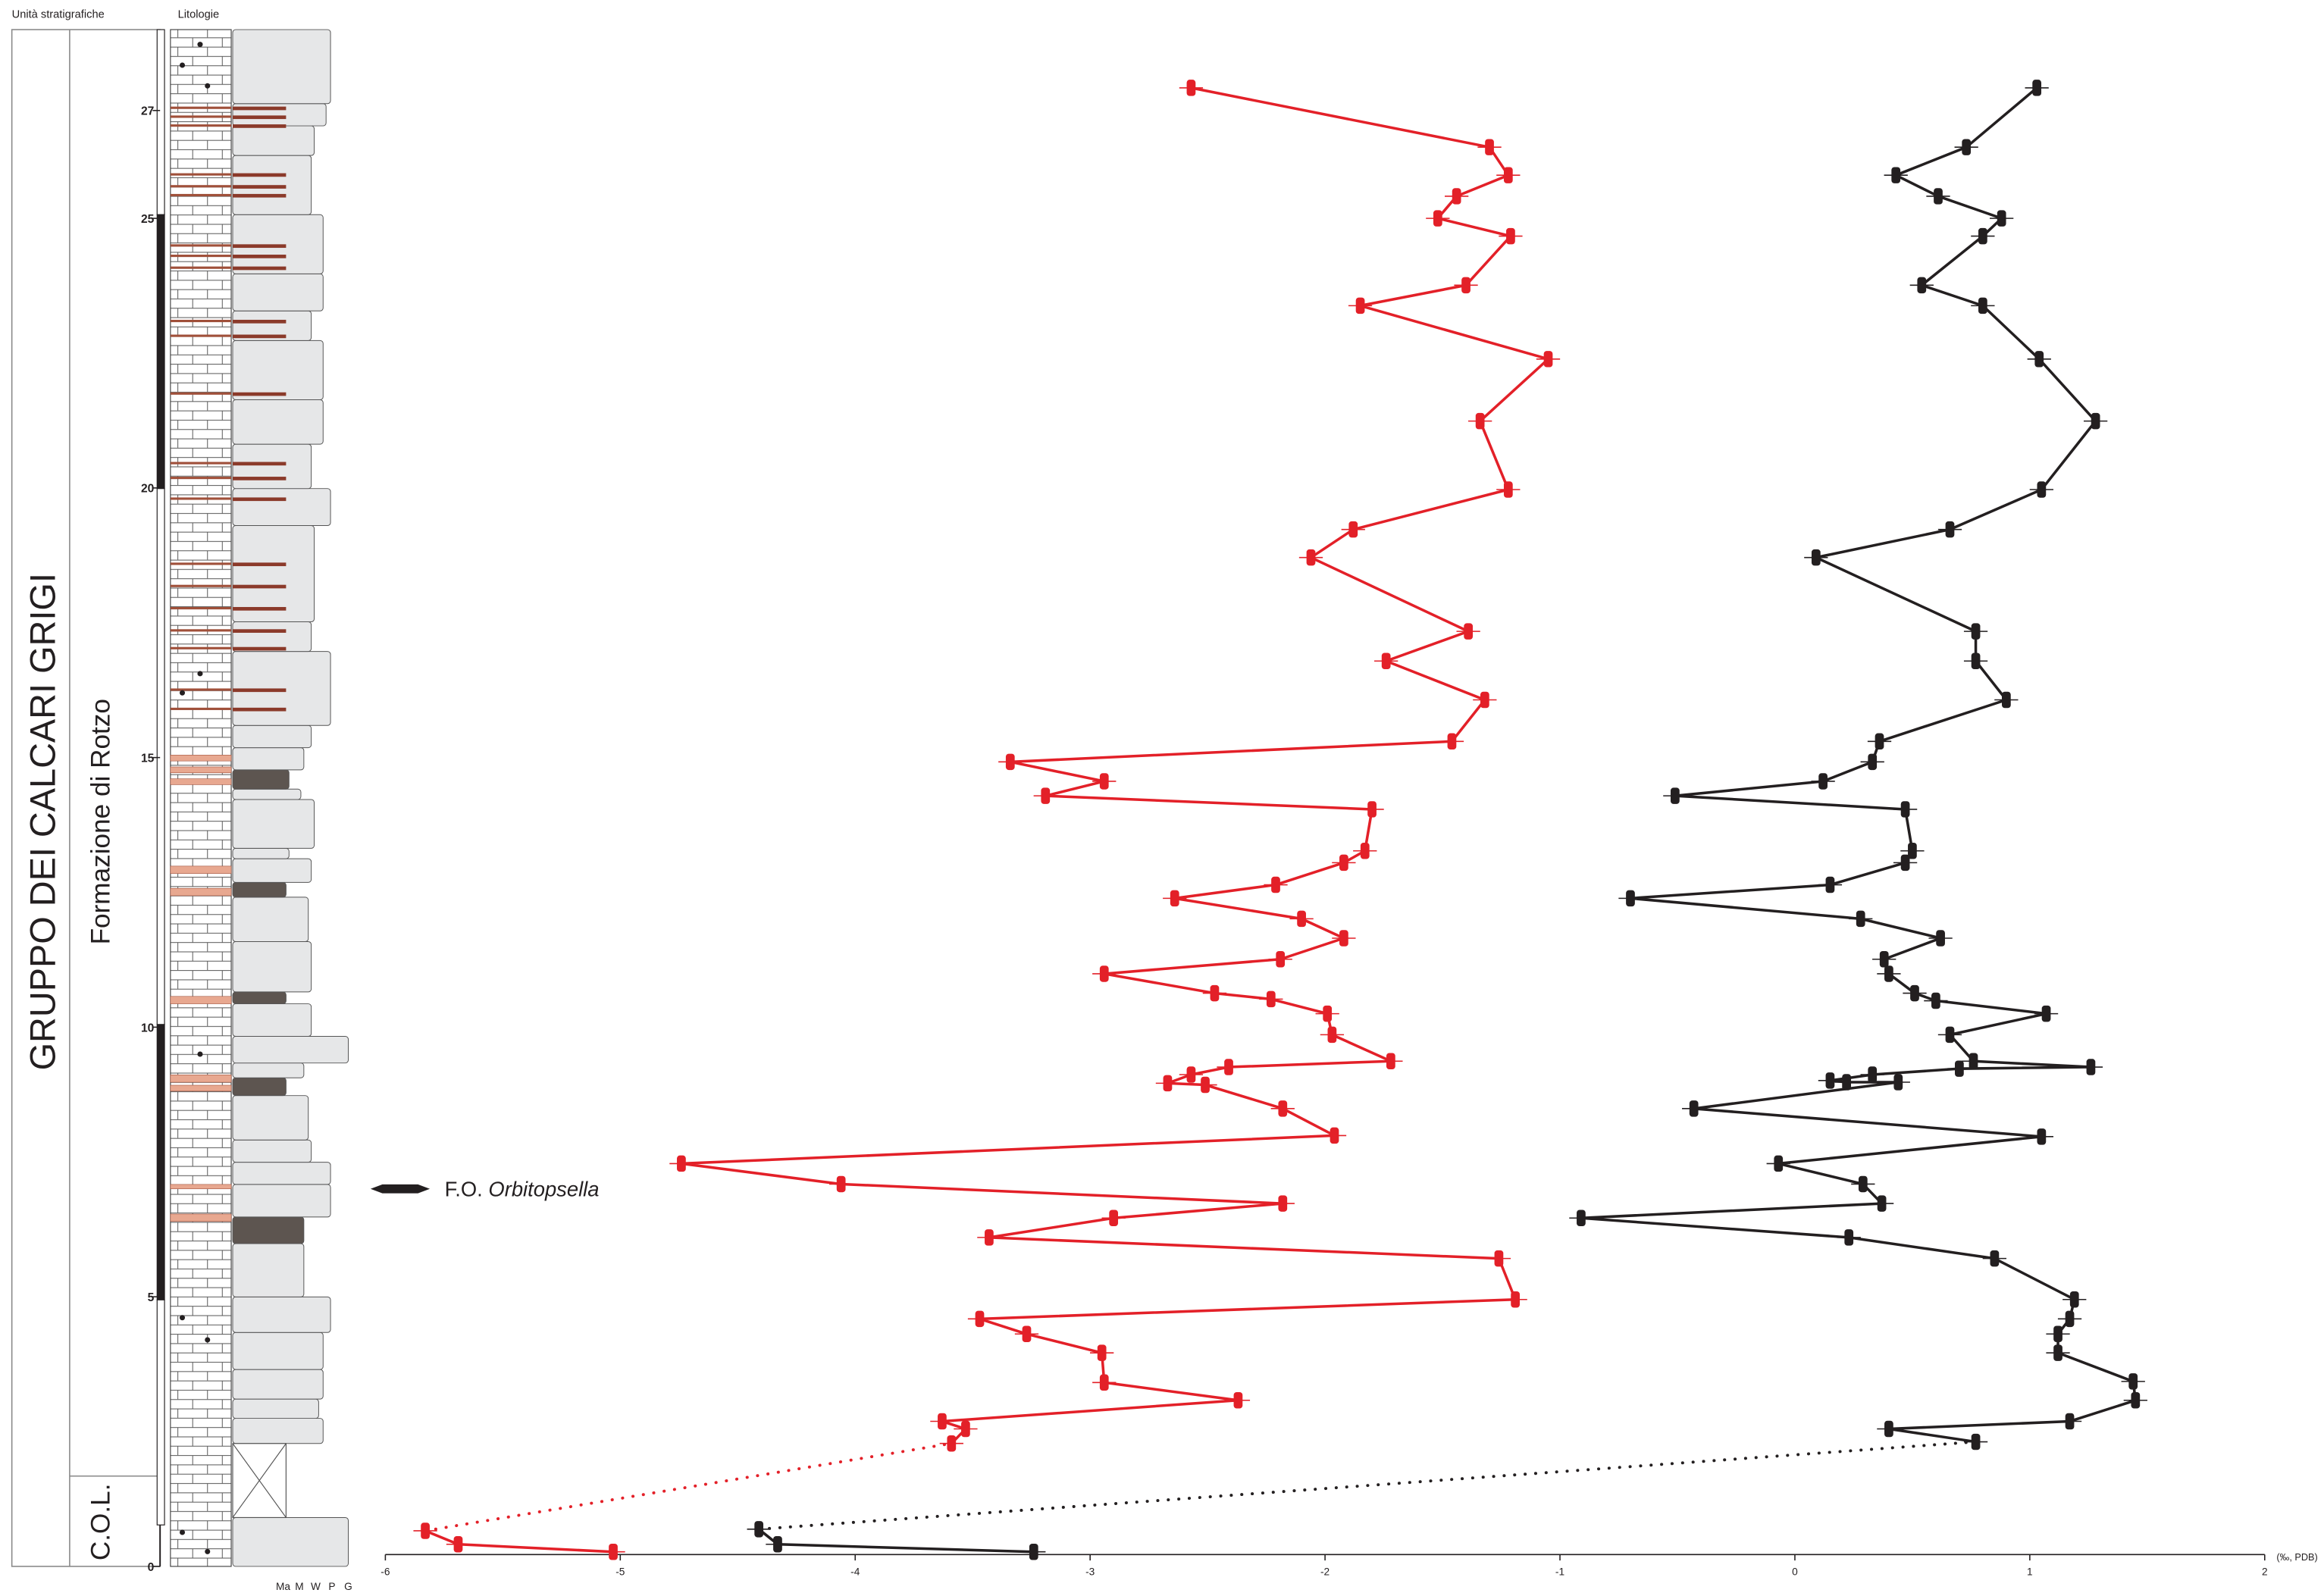 This screenshot has height=1596, width=2324. I want to click on x-tick-label: -3, so click(1090, 1572).